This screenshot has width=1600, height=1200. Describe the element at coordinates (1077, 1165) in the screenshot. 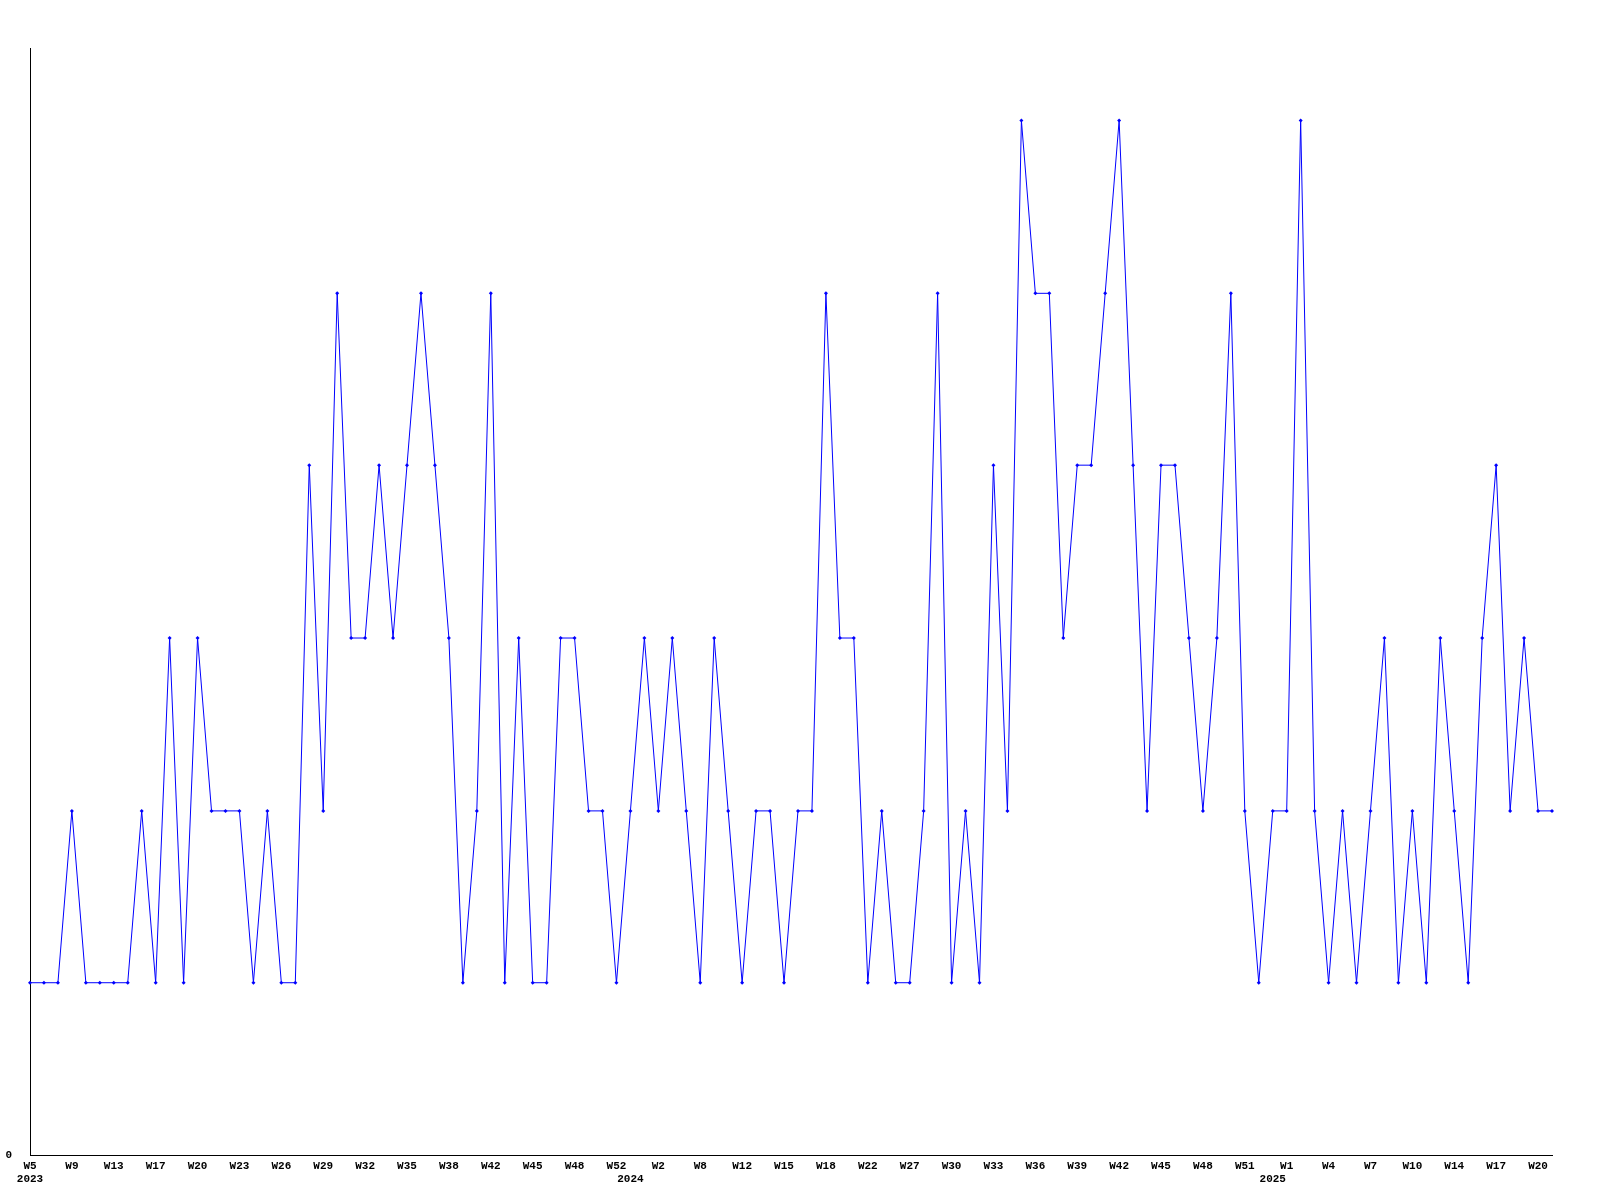

I see `x-tick-label: W39` at that location.